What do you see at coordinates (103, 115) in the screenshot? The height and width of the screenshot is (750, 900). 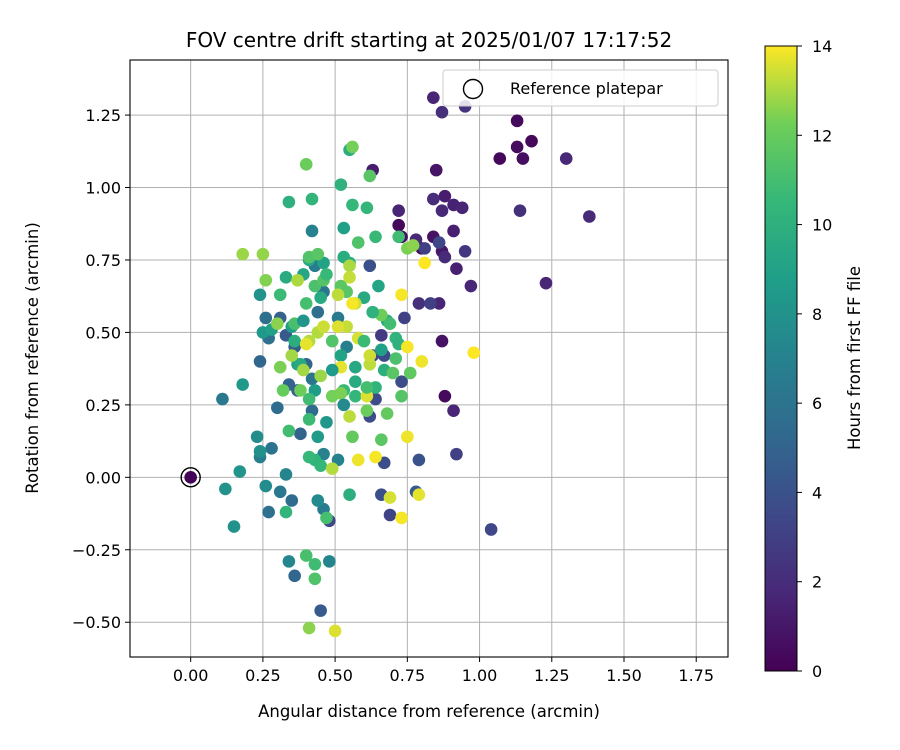 I see `y-tick-label: 1.25` at bounding box center [103, 115].